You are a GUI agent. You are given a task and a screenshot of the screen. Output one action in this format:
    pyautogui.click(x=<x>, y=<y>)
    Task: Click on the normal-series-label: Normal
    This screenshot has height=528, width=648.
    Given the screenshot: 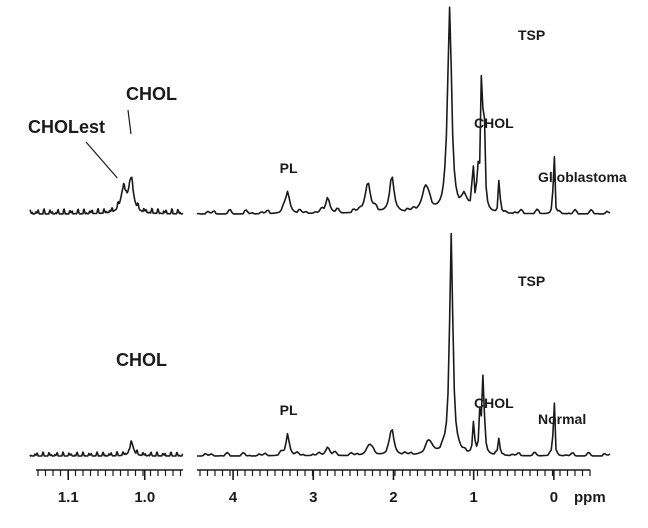 What is the action you would take?
    pyautogui.click(x=562, y=419)
    